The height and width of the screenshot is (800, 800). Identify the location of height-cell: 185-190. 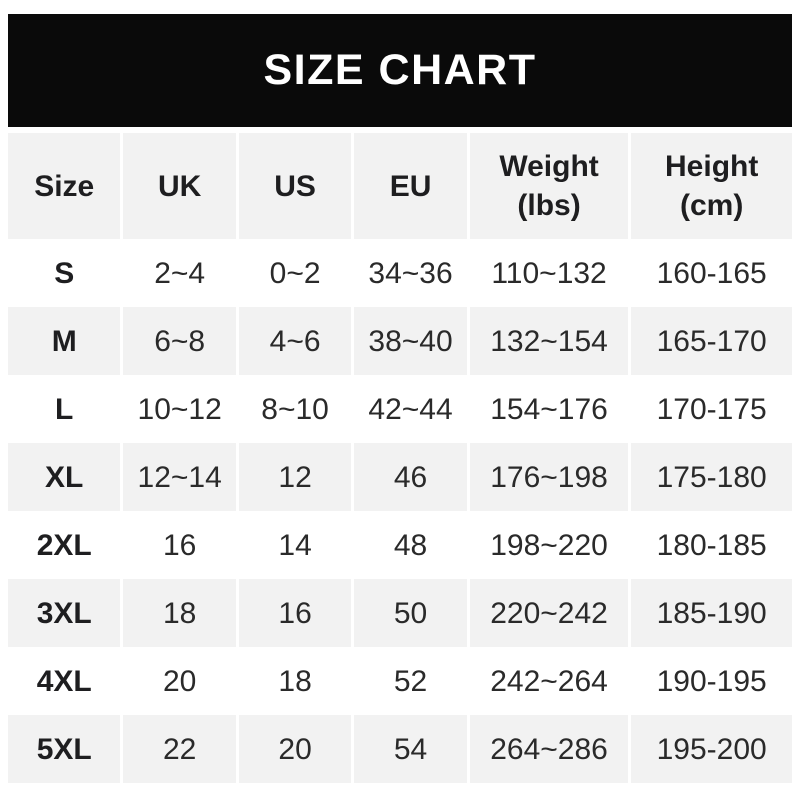
(711, 613).